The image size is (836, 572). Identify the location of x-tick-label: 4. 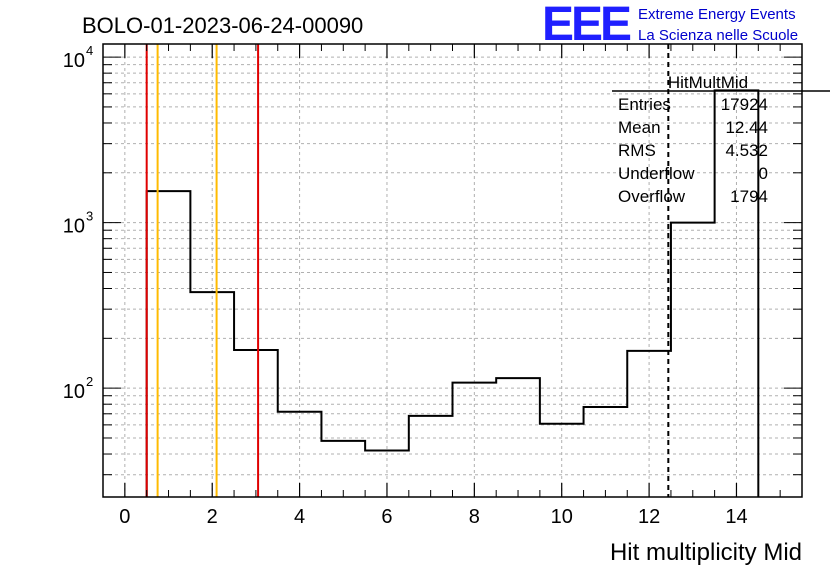
(299, 517).